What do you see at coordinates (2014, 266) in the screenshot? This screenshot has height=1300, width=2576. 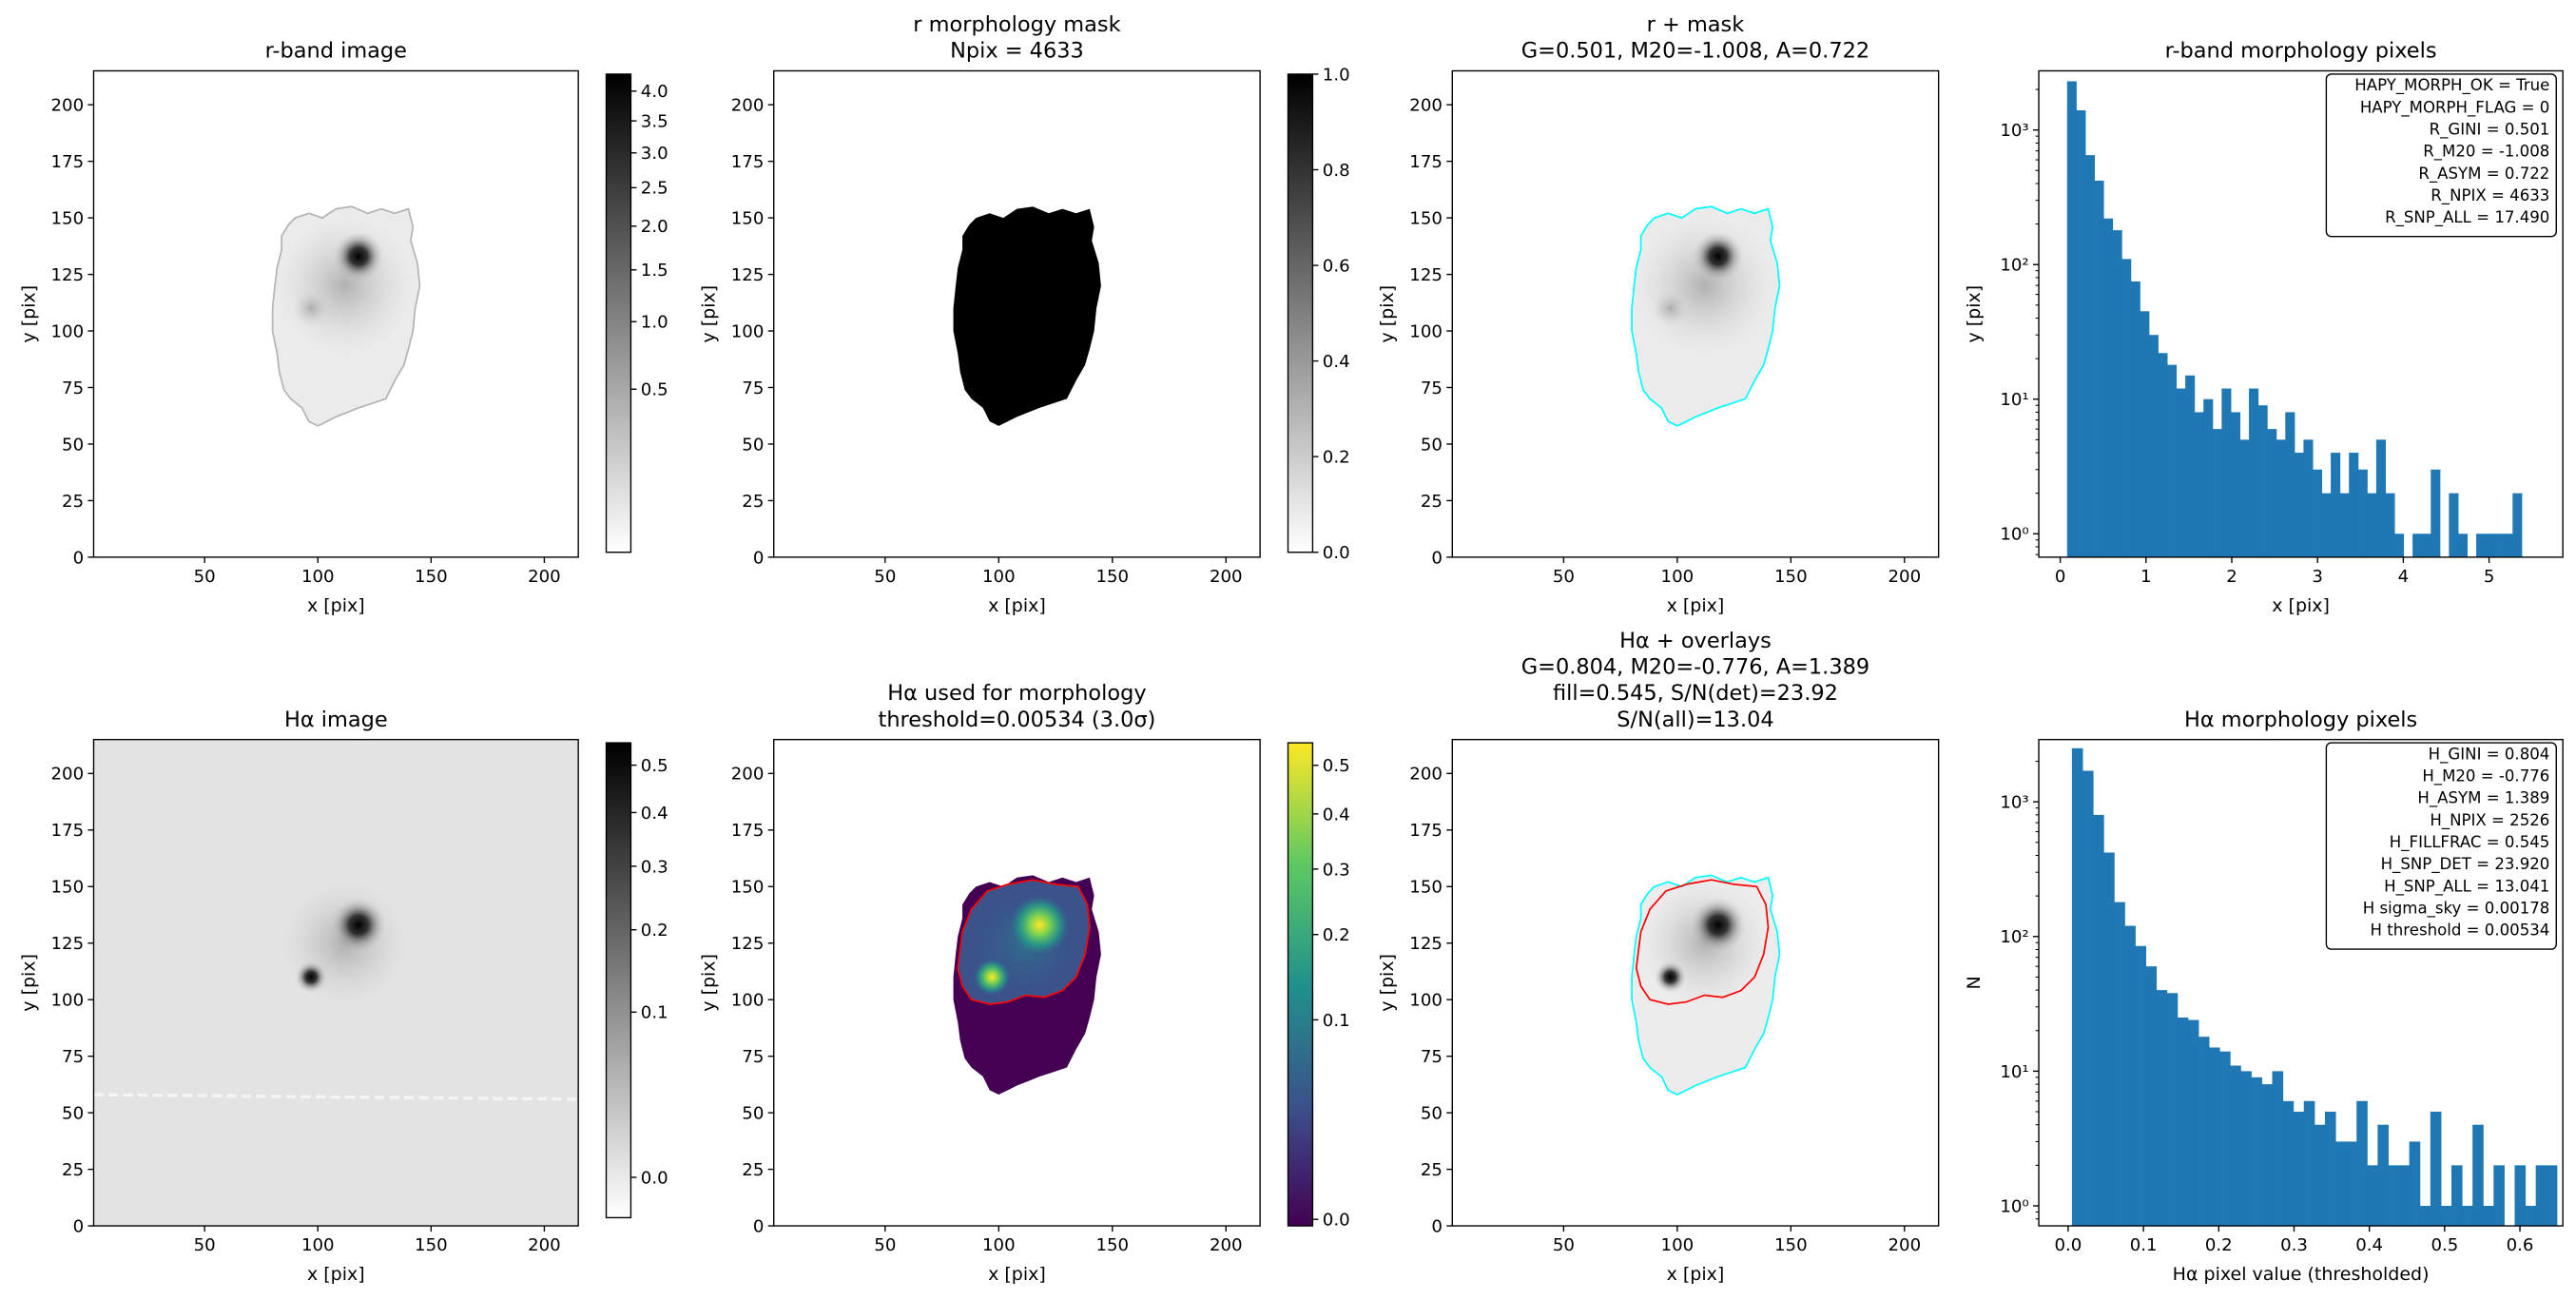 I see `y-tick-label: 10²` at bounding box center [2014, 266].